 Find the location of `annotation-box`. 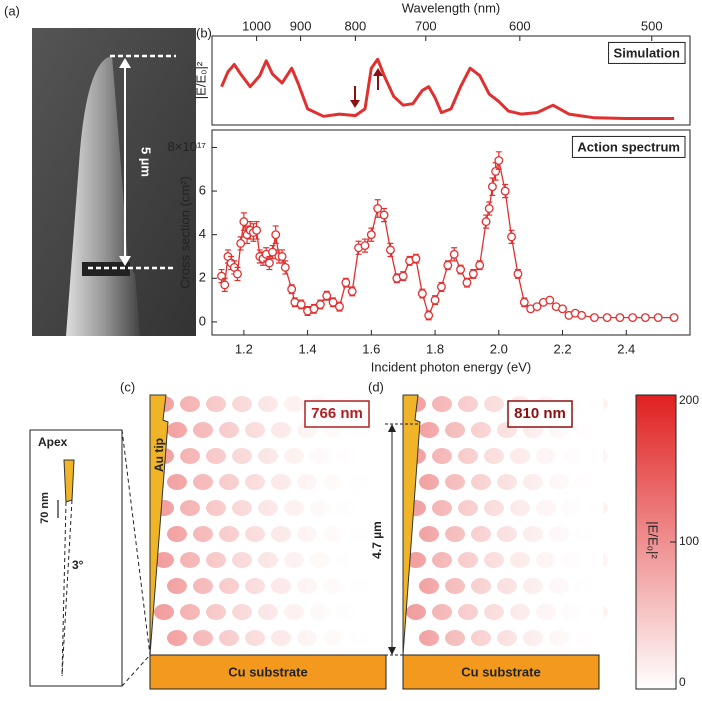

annotation-box is located at coordinates (647, 52).